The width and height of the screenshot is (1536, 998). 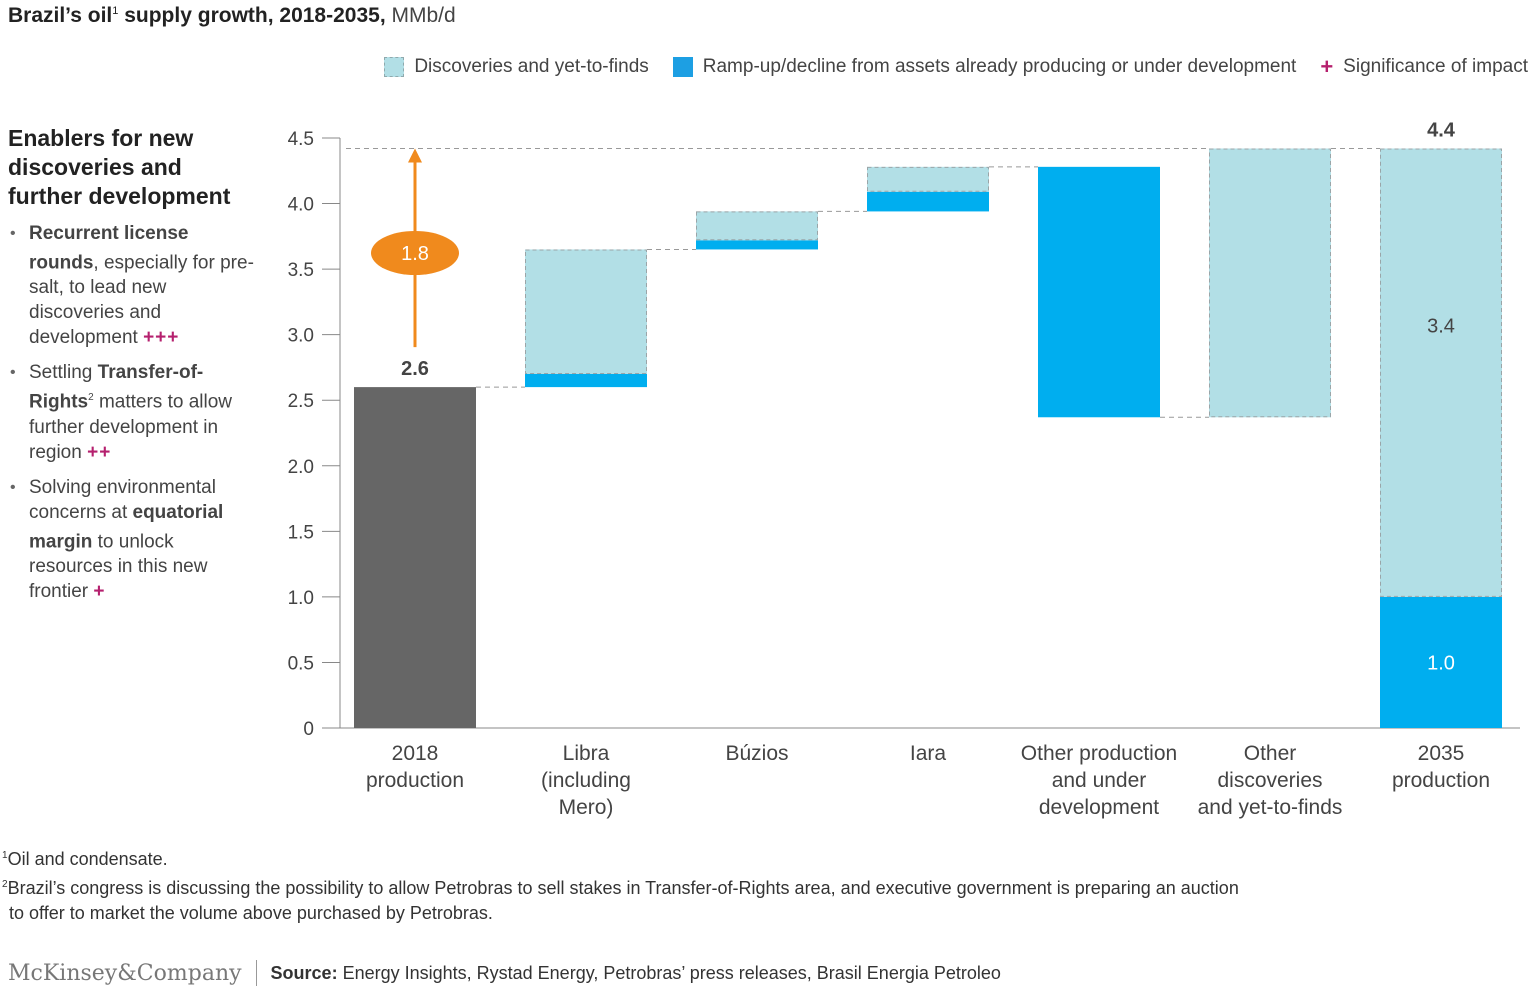 What do you see at coordinates (394, 67) in the screenshot?
I see `legend-swatch-discoveries` at bounding box center [394, 67].